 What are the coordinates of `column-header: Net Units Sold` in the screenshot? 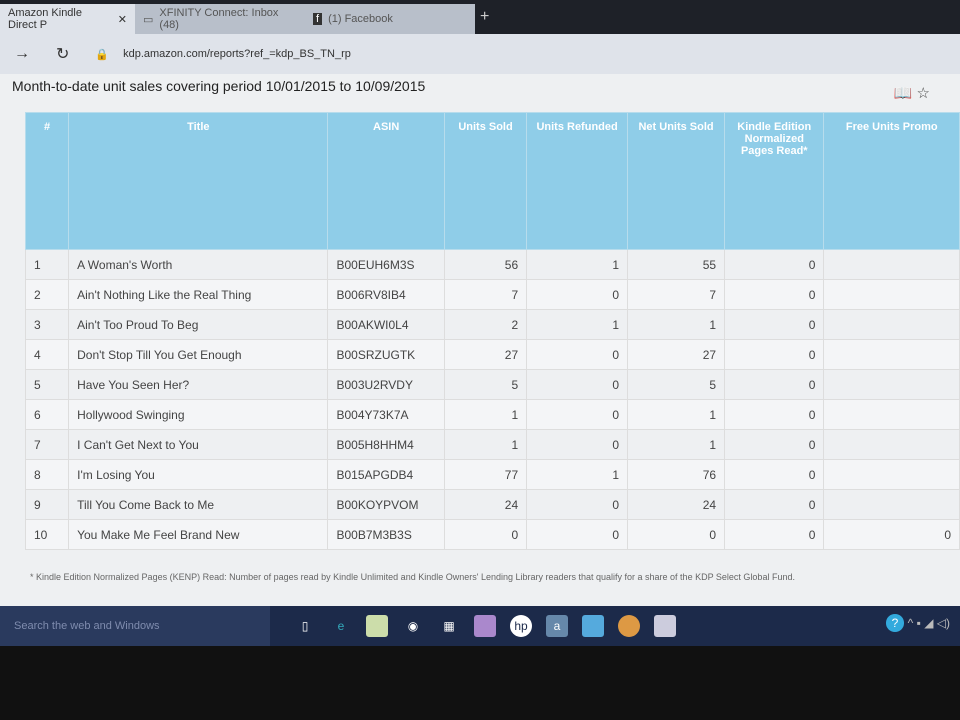 It's located at (676, 181).